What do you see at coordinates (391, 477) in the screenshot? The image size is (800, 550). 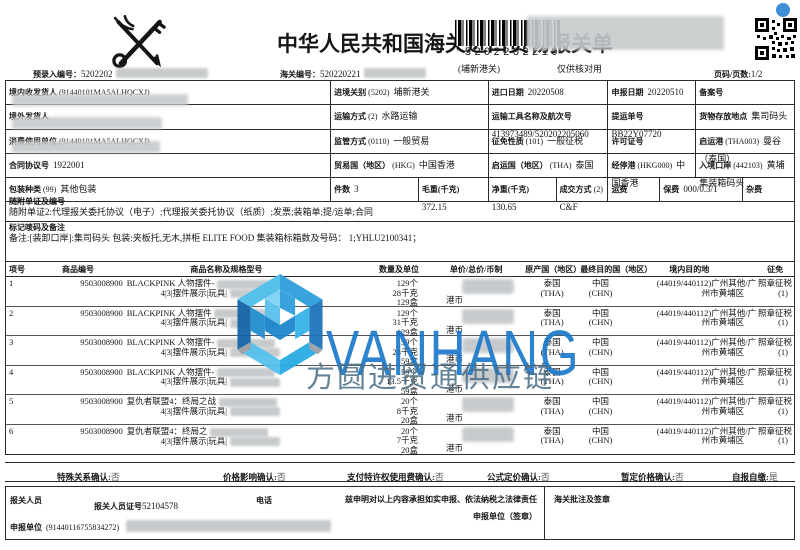 I see `royalty-payment-confirm: 支付特许权使用费确认:` at bounding box center [391, 477].